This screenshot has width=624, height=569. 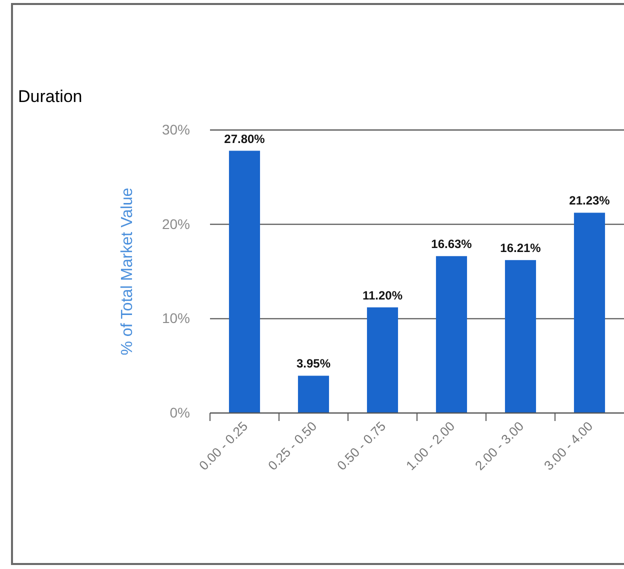 I want to click on text: Duration, so click(x=50, y=96).